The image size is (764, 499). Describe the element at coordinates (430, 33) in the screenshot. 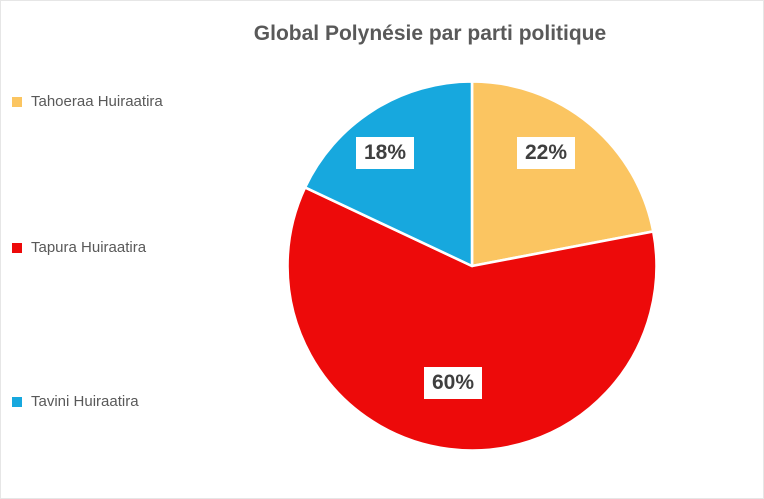

I see `chart-title: Global Polynésie par parti politique` at that location.